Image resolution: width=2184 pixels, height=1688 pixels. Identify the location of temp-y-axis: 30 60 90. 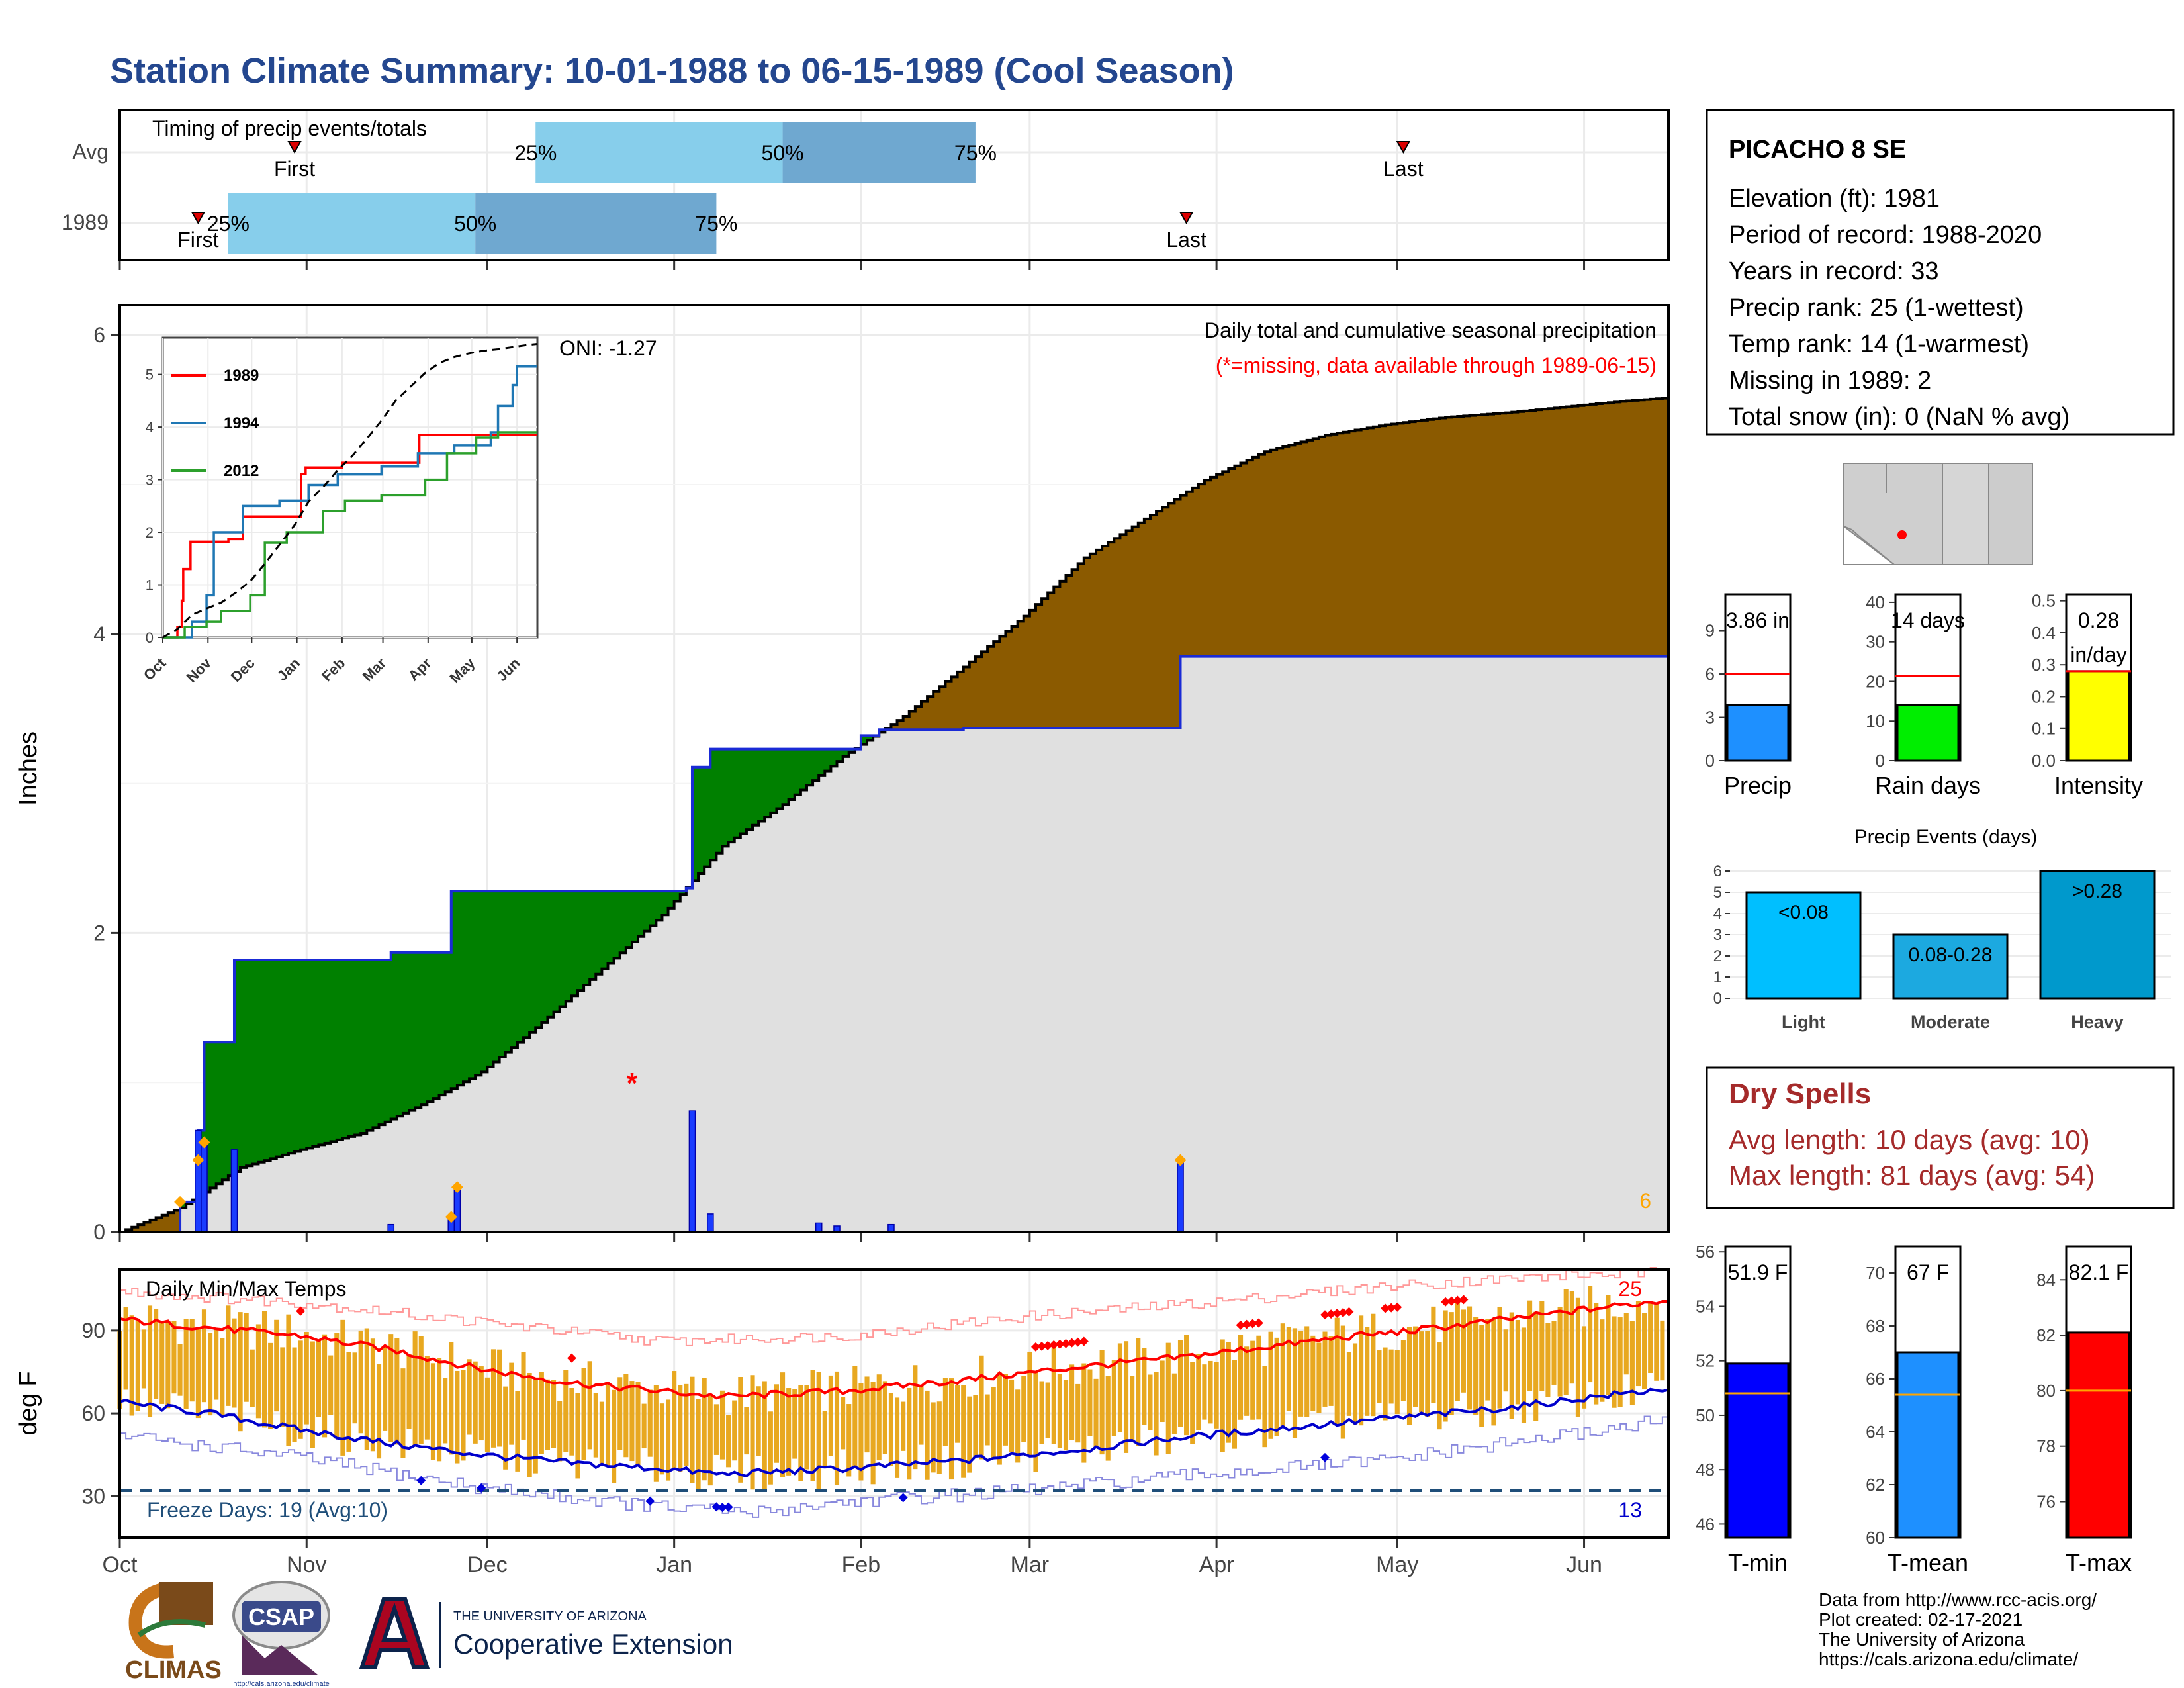
(93, 1414).